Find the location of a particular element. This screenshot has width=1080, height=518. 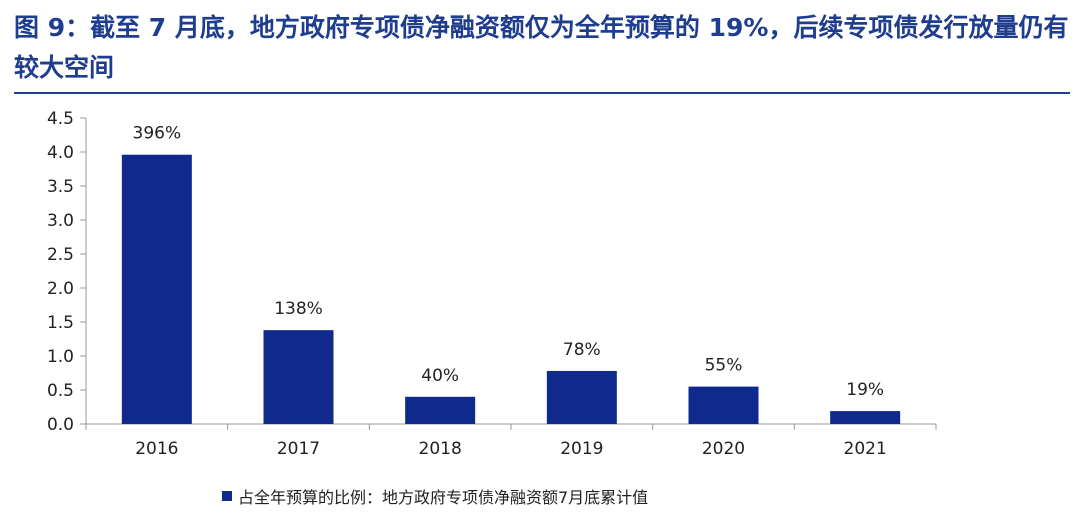

y-tick-label: 0.5 is located at coordinates (60, 391).